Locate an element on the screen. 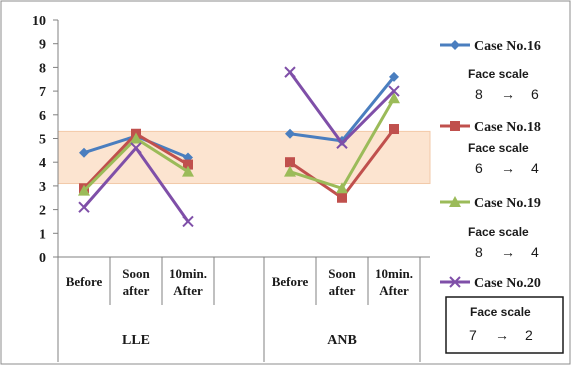 The height and width of the screenshot is (365, 571). face-scale-from-case-20: 7 is located at coordinates (473, 335).